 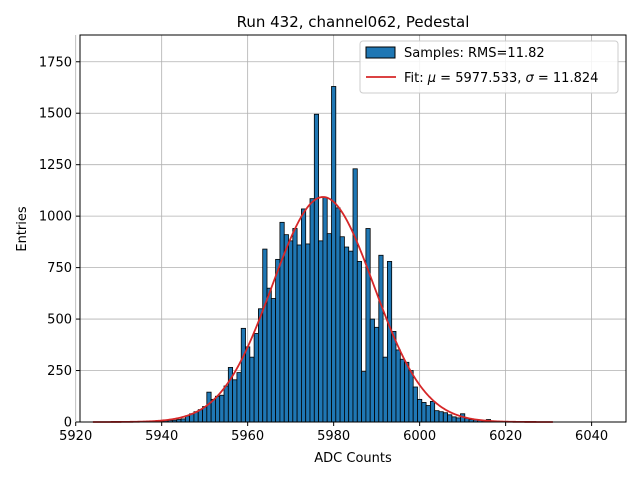 What do you see at coordinates (416, 78) in the screenshot?
I see `legend-fit-prefix: Fit:` at bounding box center [416, 78].